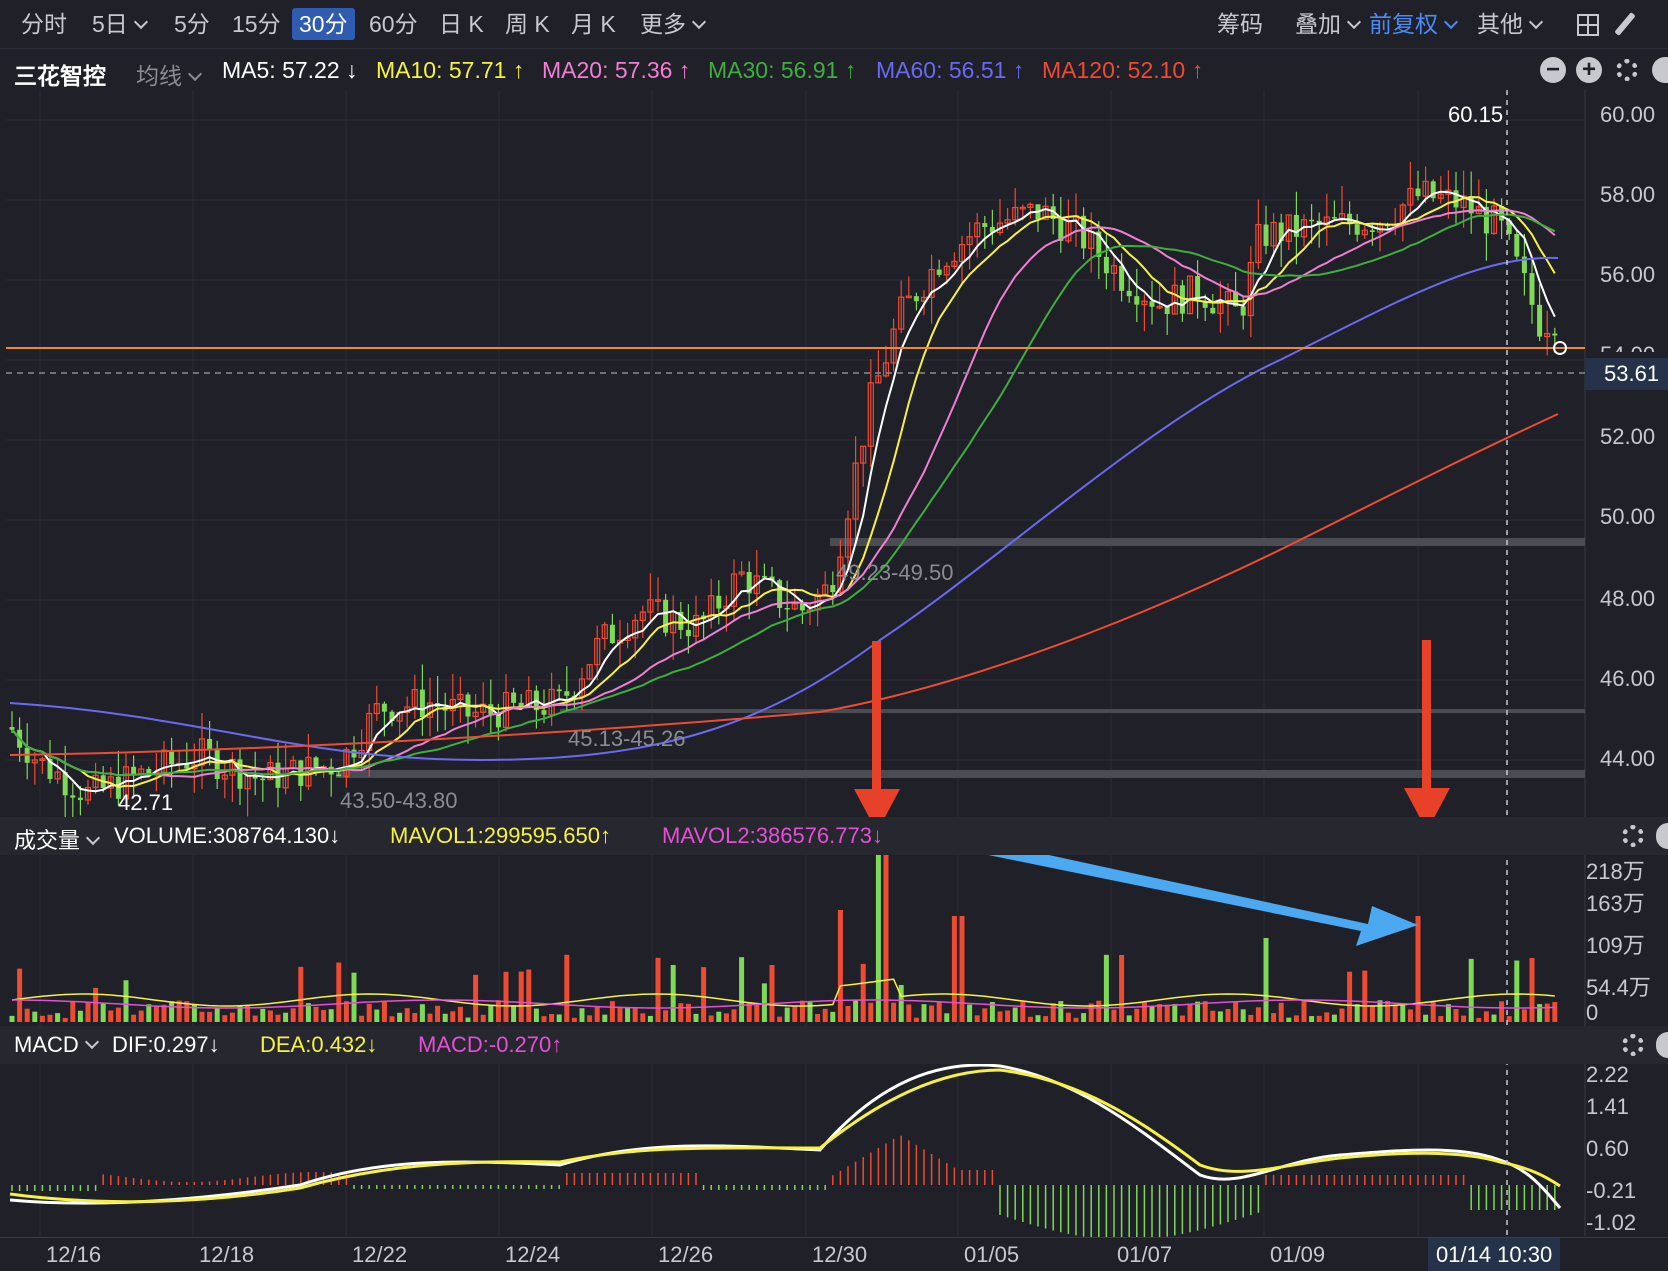 The image size is (1668, 1271). I want to click on volume-title-select: 成交量, so click(57, 839).